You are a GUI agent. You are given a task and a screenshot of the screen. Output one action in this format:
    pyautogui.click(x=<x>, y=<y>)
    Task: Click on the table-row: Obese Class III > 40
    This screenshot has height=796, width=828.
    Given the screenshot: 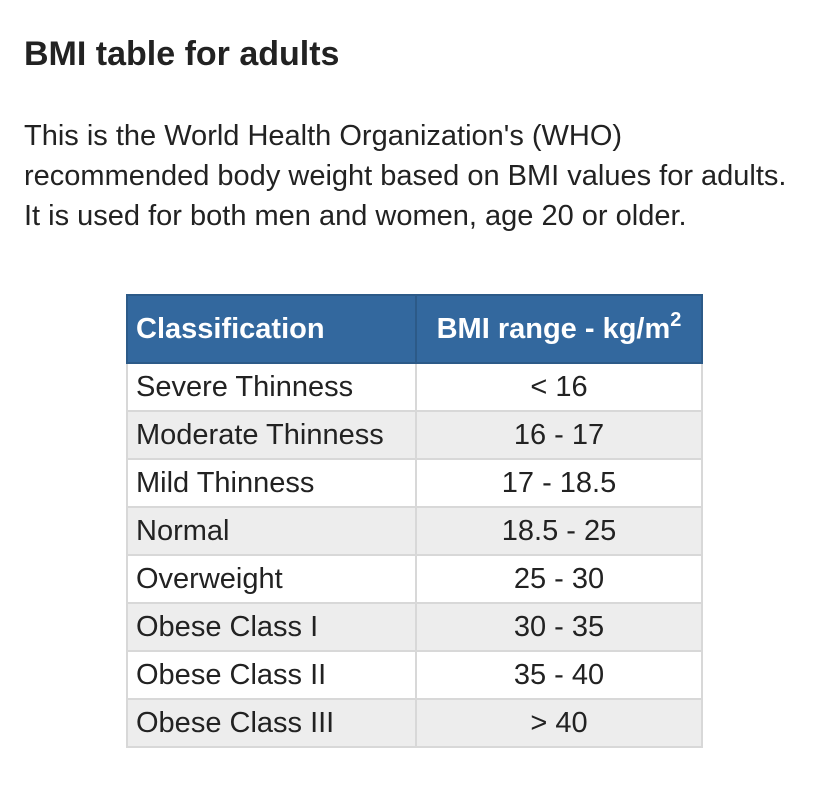 What is the action you would take?
    pyautogui.click(x=414, y=723)
    